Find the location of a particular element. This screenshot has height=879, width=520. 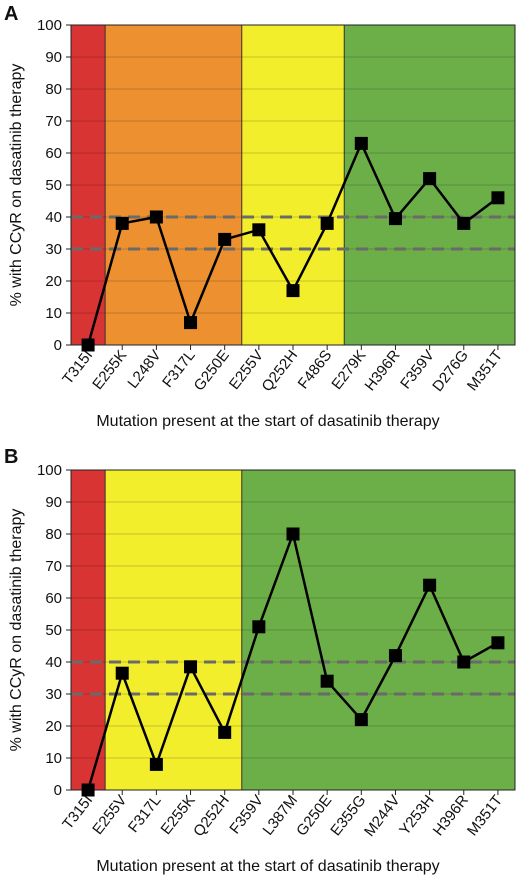

data-point-E279K is located at coordinates (361, 143).